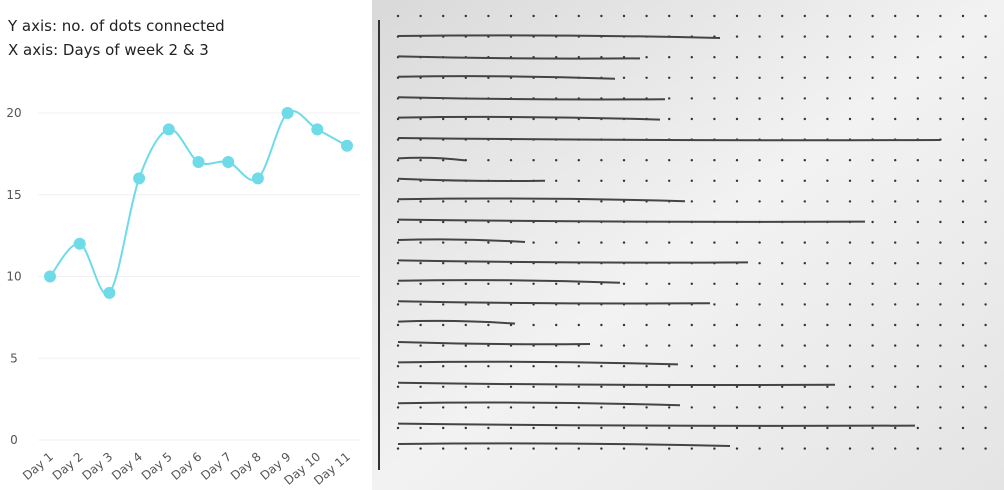 The height and width of the screenshot is (490, 1004). Describe the element at coordinates (13, 195) in the screenshot. I see `y-tick-label: 15` at that location.